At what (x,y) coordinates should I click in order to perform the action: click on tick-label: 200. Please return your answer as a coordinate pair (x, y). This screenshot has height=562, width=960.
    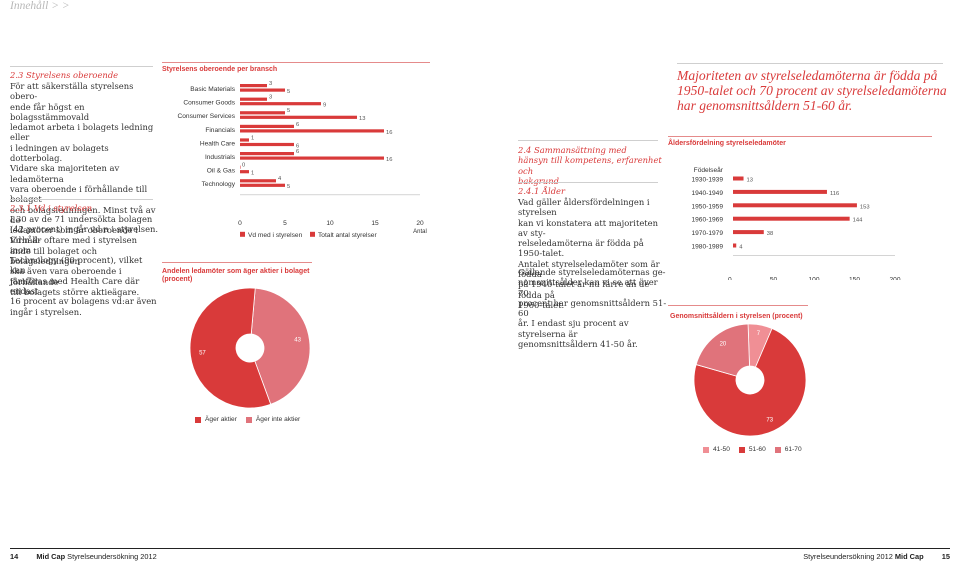
    Looking at the image, I should click on (894, 278).